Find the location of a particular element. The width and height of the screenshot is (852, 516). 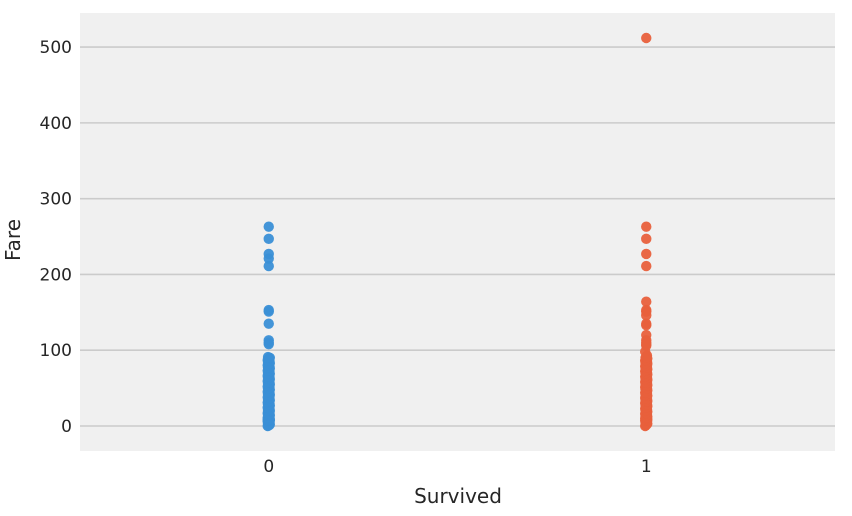

y-tick-label: 0 is located at coordinates (66, 427).